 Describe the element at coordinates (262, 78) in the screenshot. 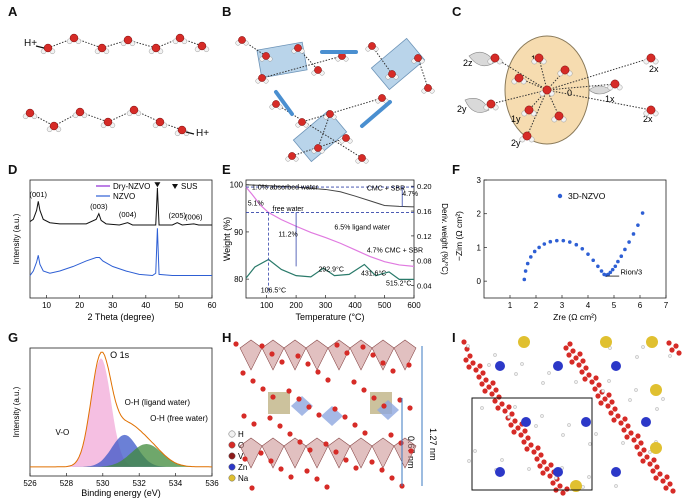

I see `water-b-4-o` at that location.